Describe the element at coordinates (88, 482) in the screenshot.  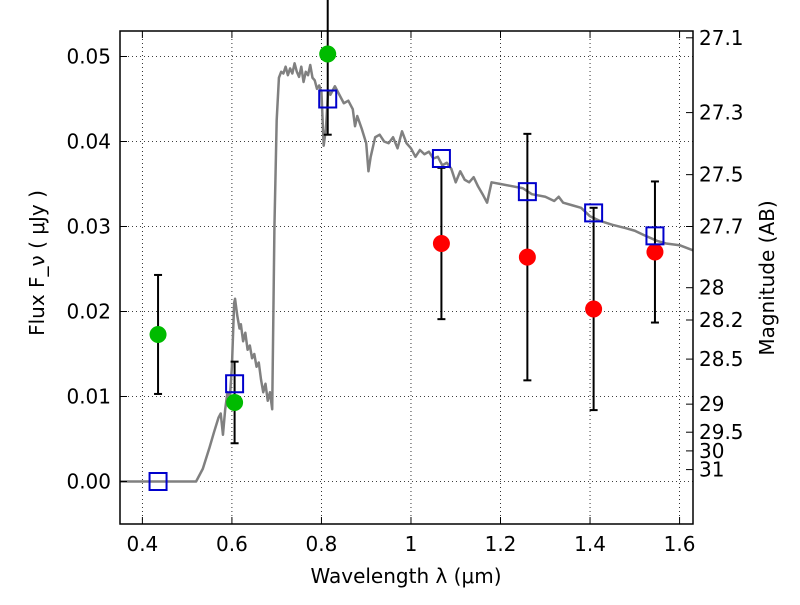
I see `y-tick-label: 0.00` at that location.